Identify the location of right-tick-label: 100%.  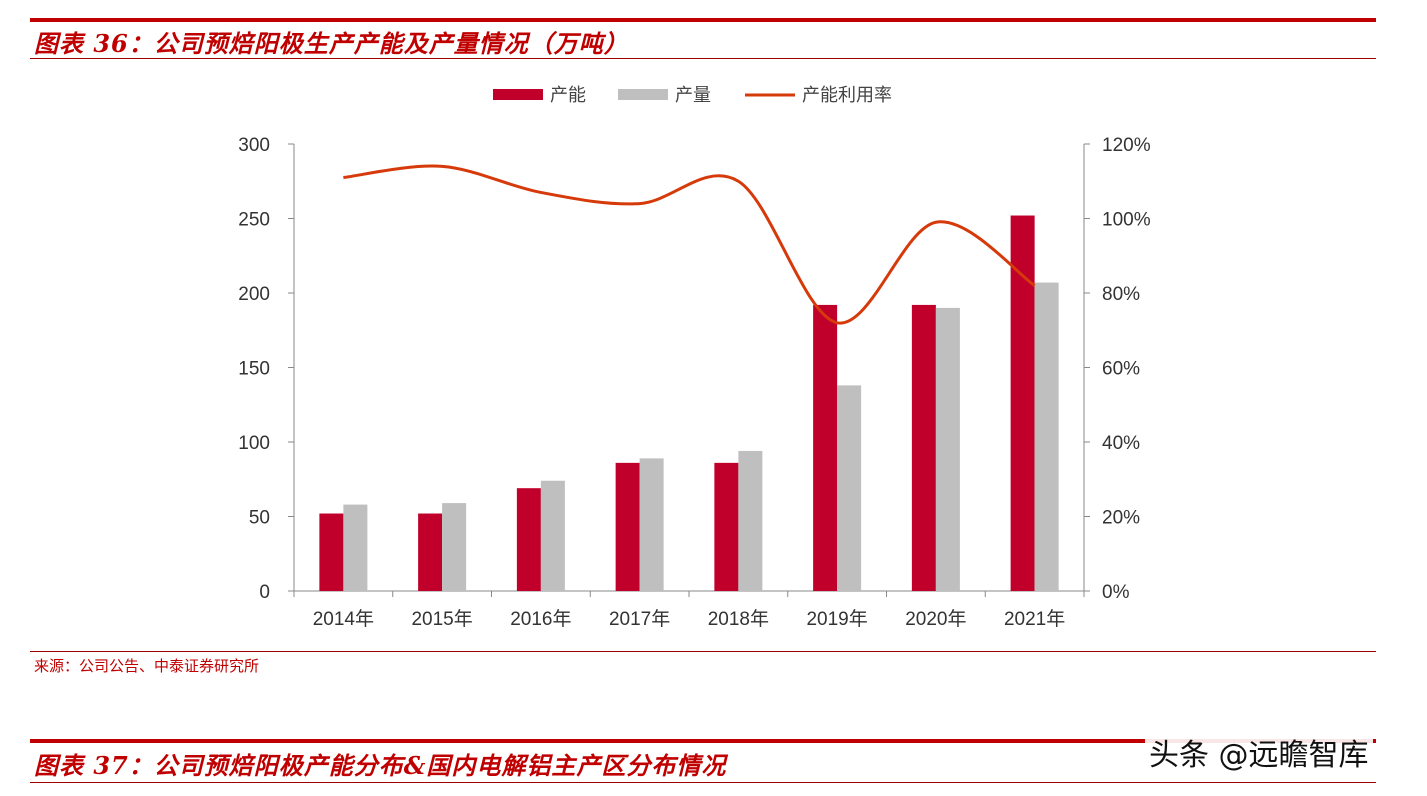
(1126, 220).